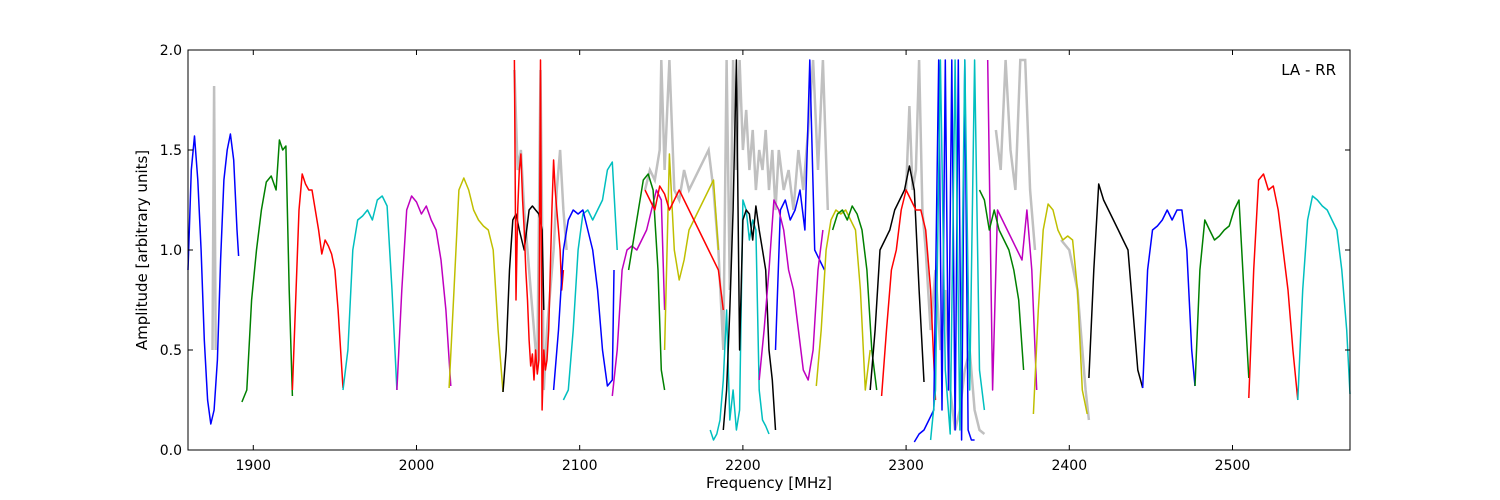 The image size is (1500, 500). Describe the element at coordinates (142, 250) in the screenshot. I see `y-axis-label: Amplitude [arbitrary units]` at that location.